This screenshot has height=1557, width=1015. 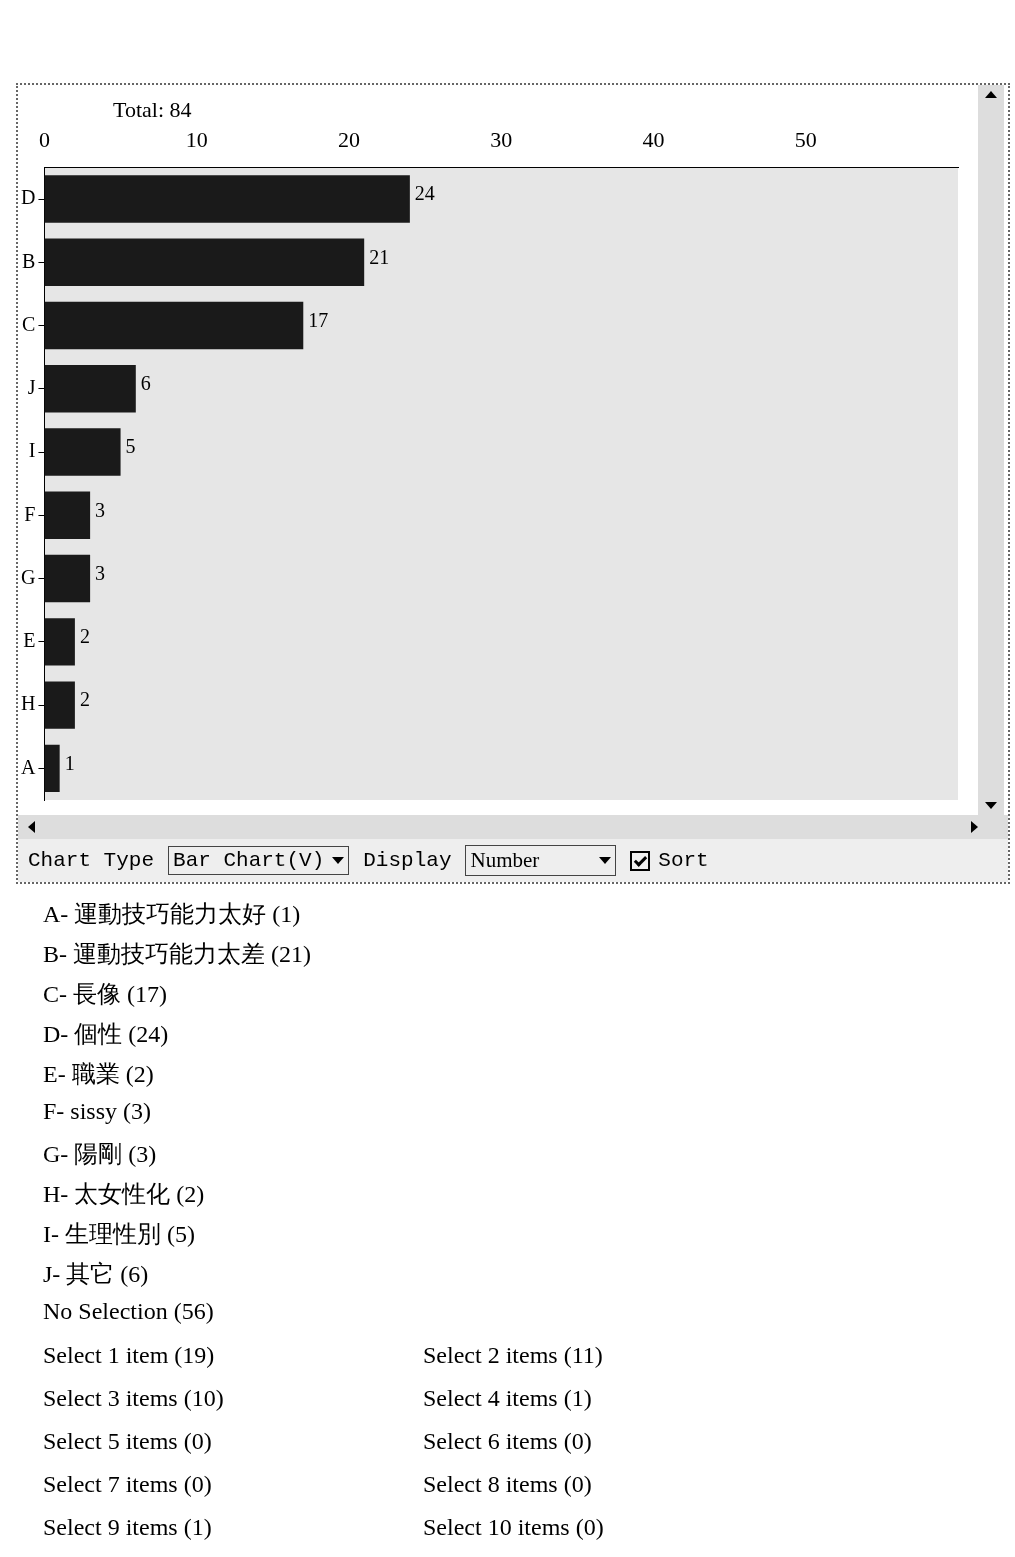 What do you see at coordinates (407, 860) in the screenshot?
I see `text: Display` at bounding box center [407, 860].